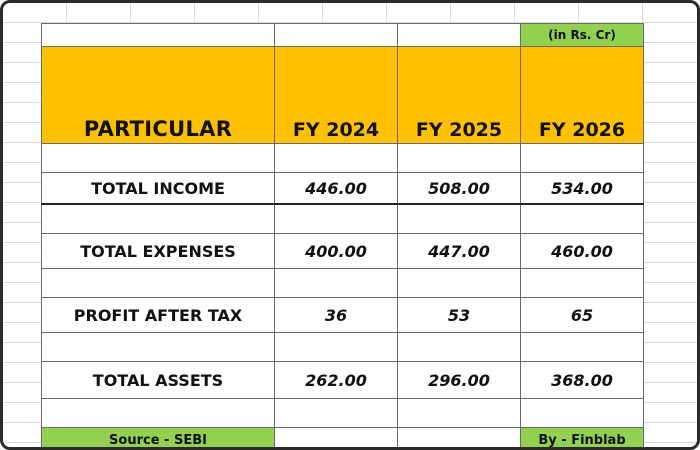 The height and width of the screenshot is (450, 700). I want to click on author-note: By - Finblab, so click(582, 437).